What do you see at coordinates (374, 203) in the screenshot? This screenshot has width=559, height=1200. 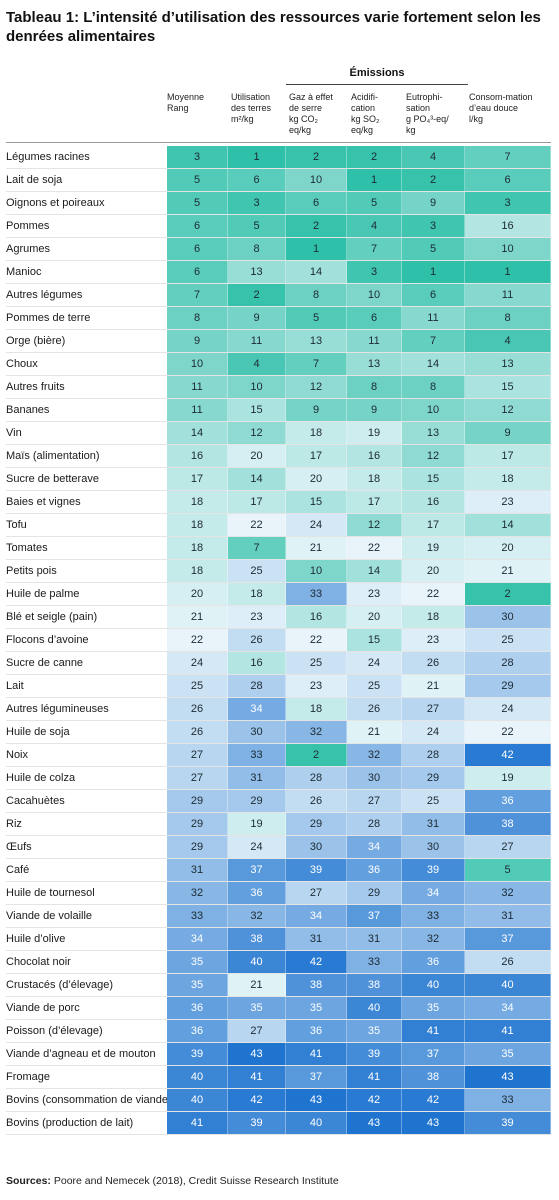 I see `heatmap-cell-acid: 5` at bounding box center [374, 203].